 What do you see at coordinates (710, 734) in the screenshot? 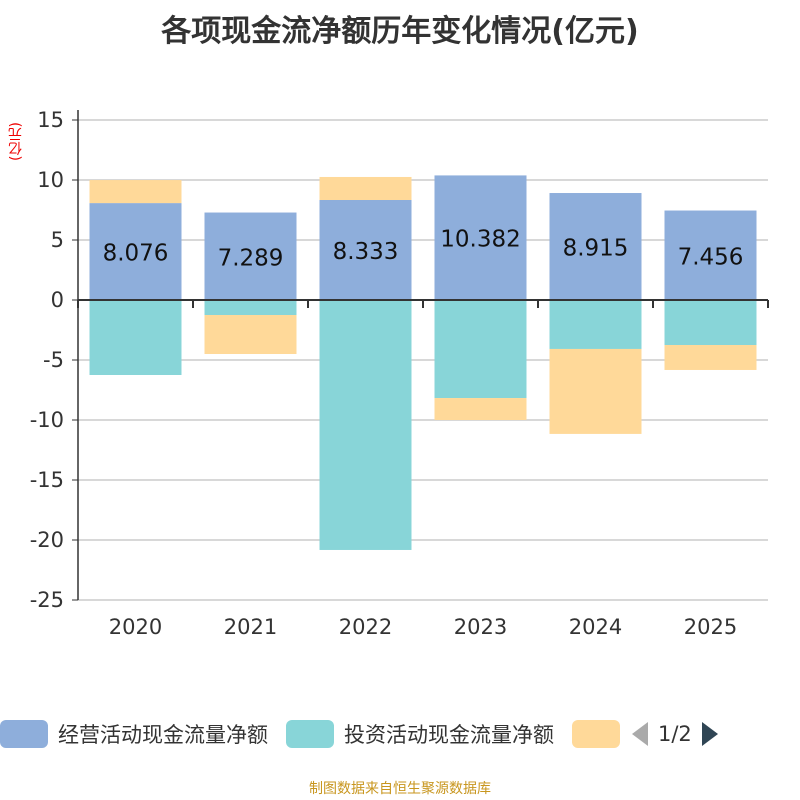
I see `triangle-right-icon` at bounding box center [710, 734].